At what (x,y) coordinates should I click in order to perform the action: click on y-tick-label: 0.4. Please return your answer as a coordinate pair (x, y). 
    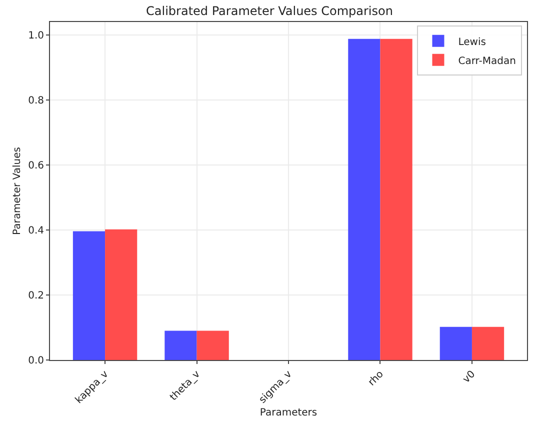
    Looking at the image, I should click on (36, 231).